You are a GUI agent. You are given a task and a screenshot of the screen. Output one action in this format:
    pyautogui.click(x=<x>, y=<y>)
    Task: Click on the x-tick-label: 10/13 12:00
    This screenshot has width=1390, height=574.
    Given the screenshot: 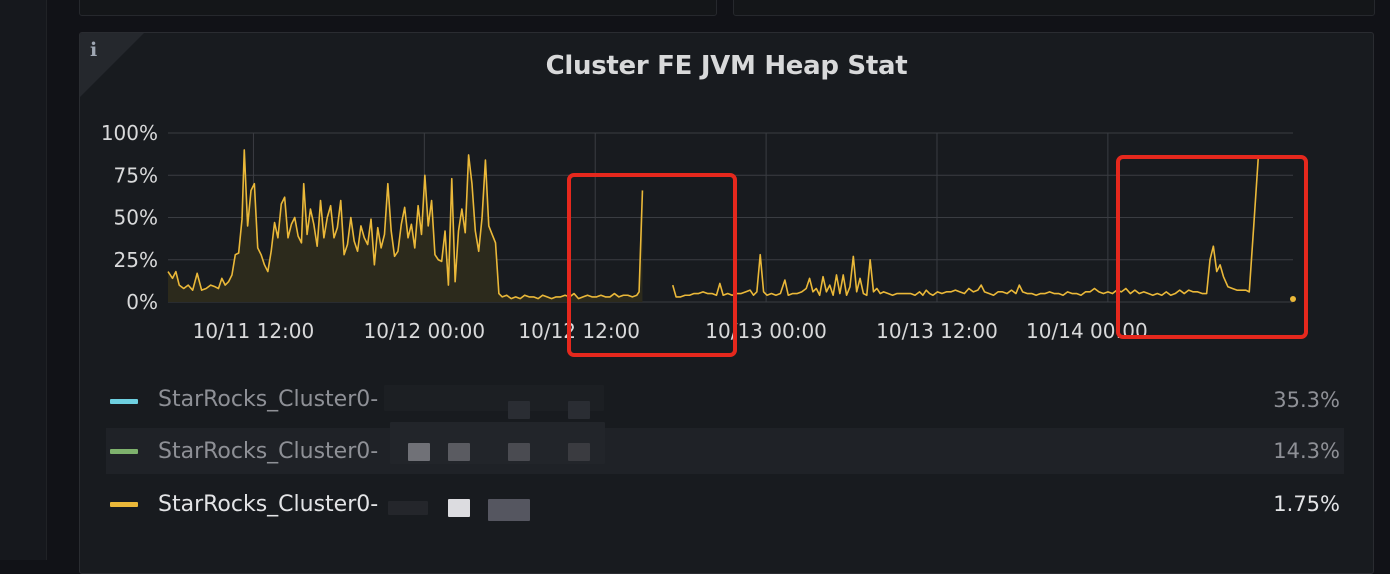 What is the action you would take?
    pyautogui.click(x=937, y=331)
    